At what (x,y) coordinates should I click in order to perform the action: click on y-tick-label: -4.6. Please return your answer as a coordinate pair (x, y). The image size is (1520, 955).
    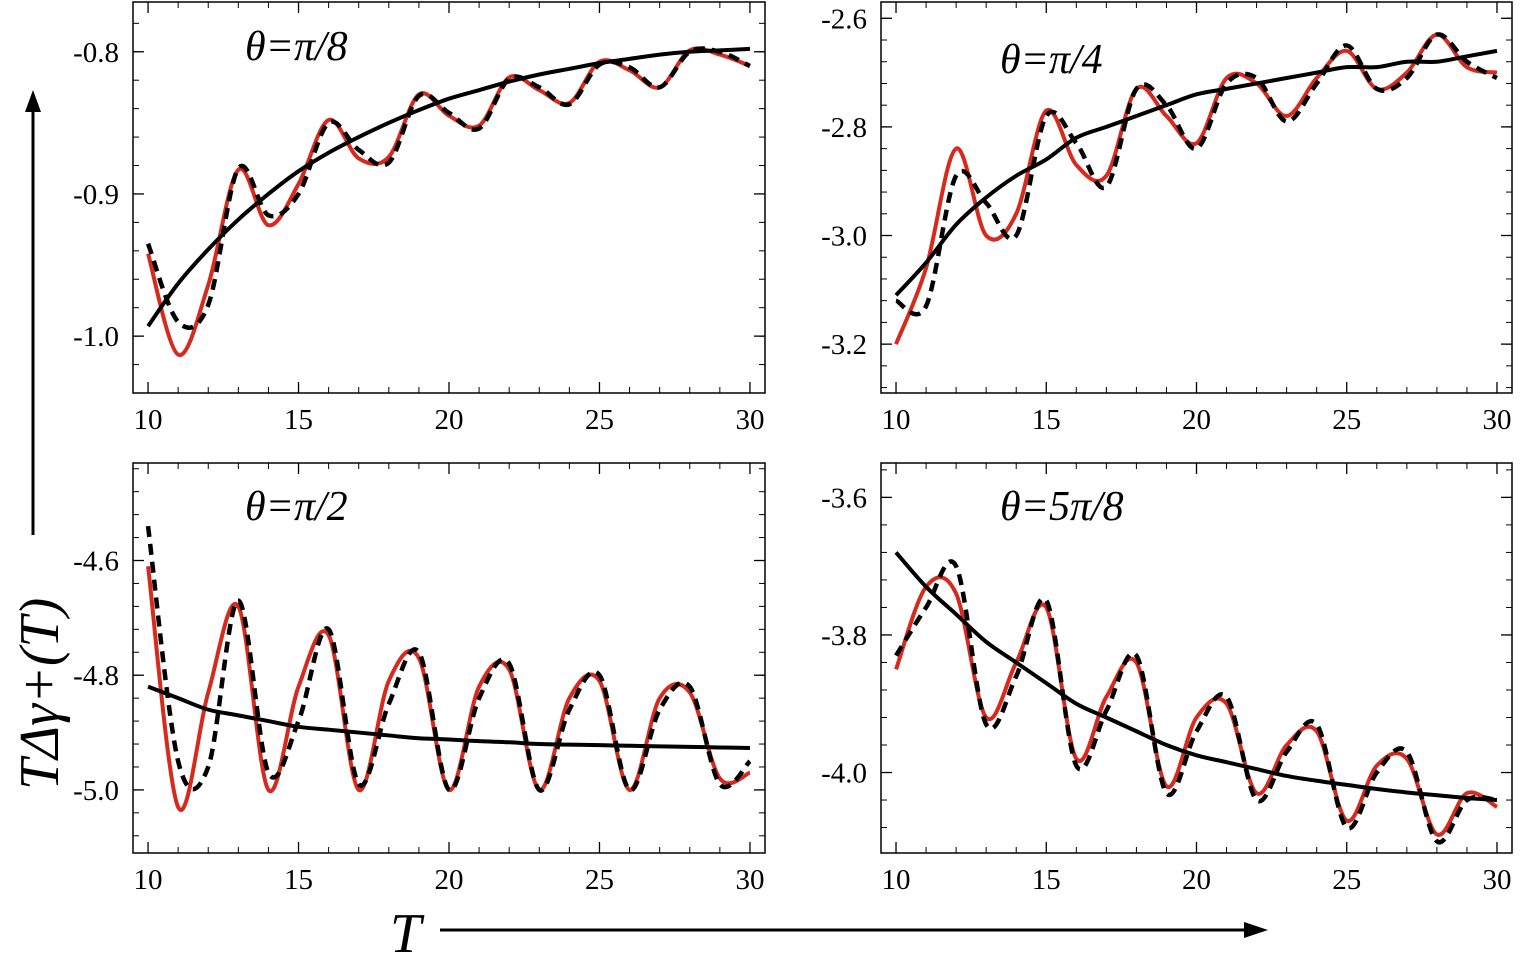
    Looking at the image, I should click on (96, 562).